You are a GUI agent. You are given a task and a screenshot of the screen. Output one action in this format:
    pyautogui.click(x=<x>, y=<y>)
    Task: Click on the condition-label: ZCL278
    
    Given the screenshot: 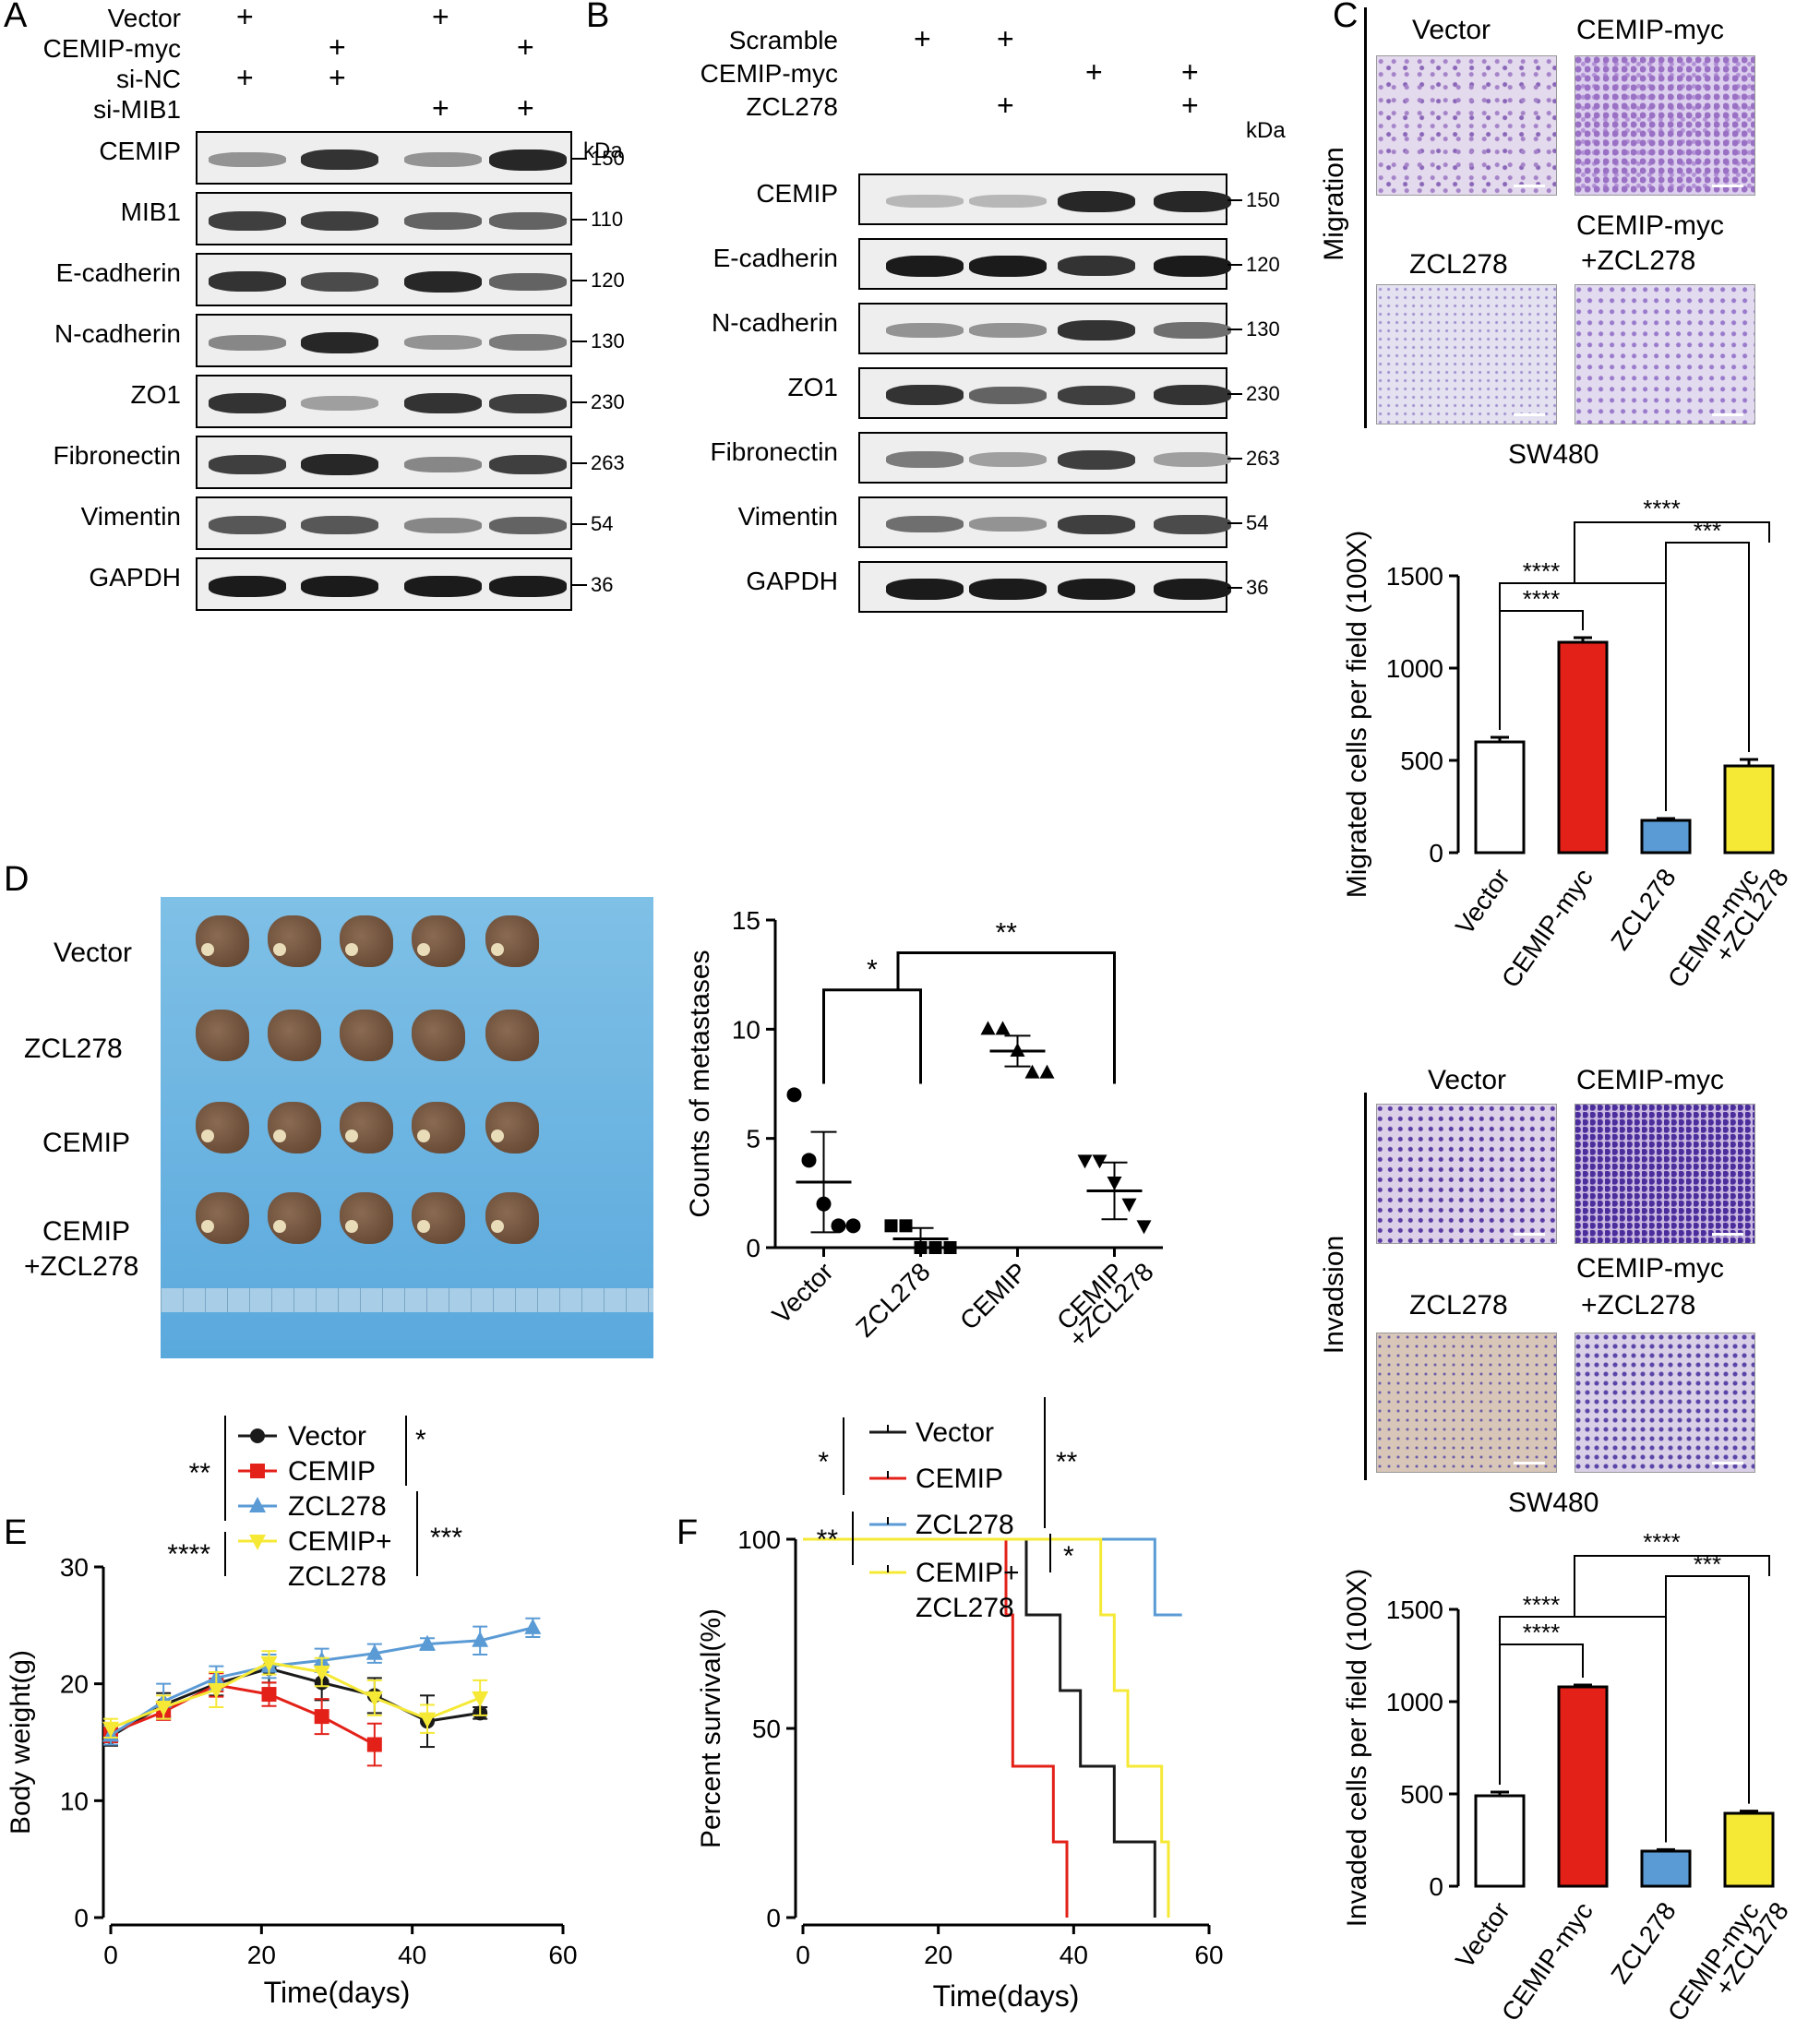 What is the action you would take?
    pyautogui.click(x=792, y=106)
    